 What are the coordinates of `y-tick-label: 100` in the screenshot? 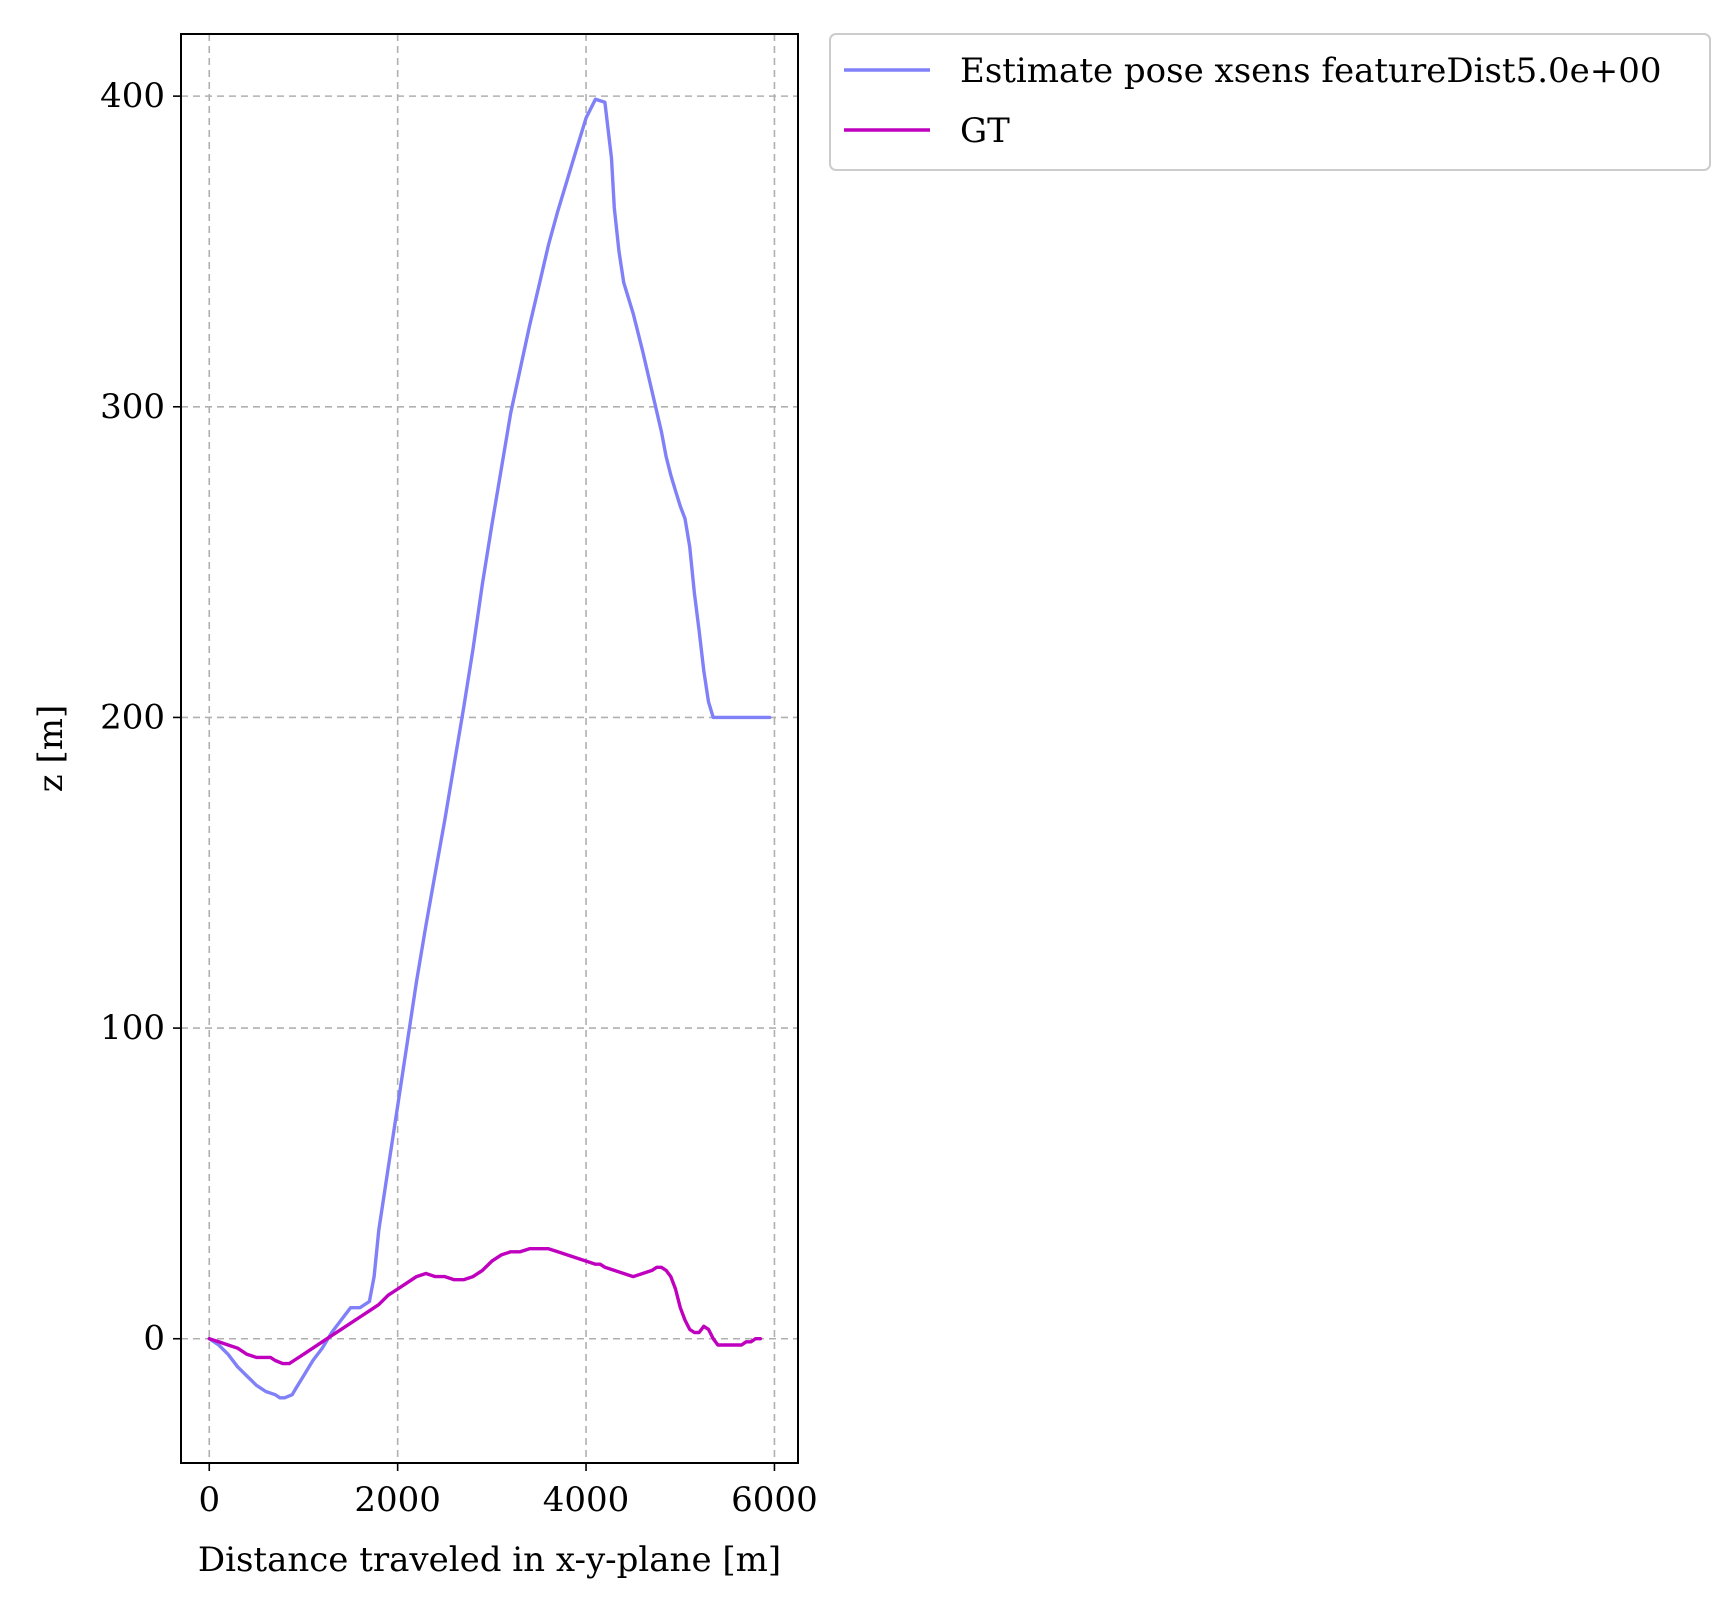 It's located at (132, 1028).